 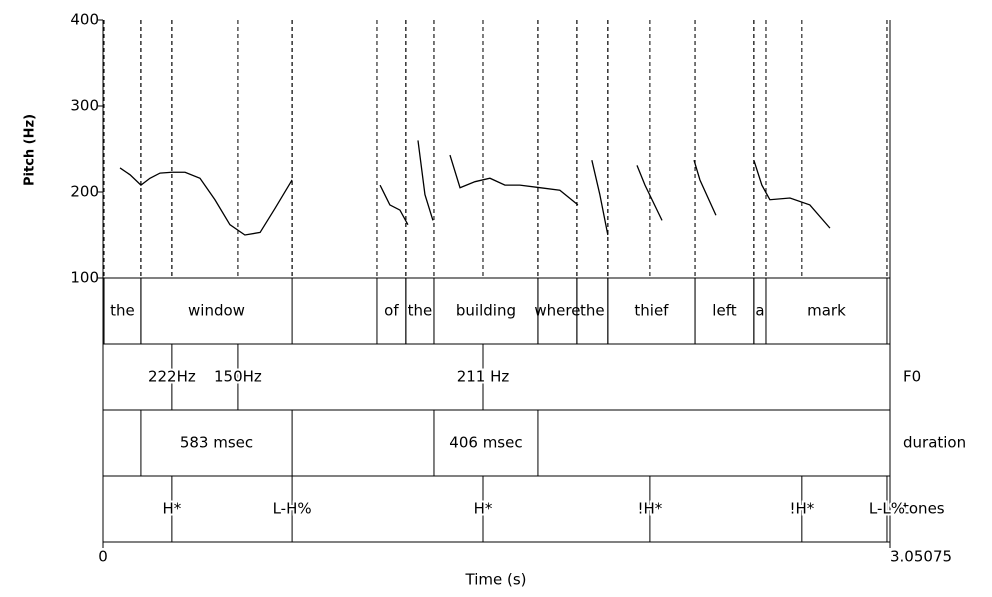 I want to click on y-tick-label: 200, so click(x=84, y=192).